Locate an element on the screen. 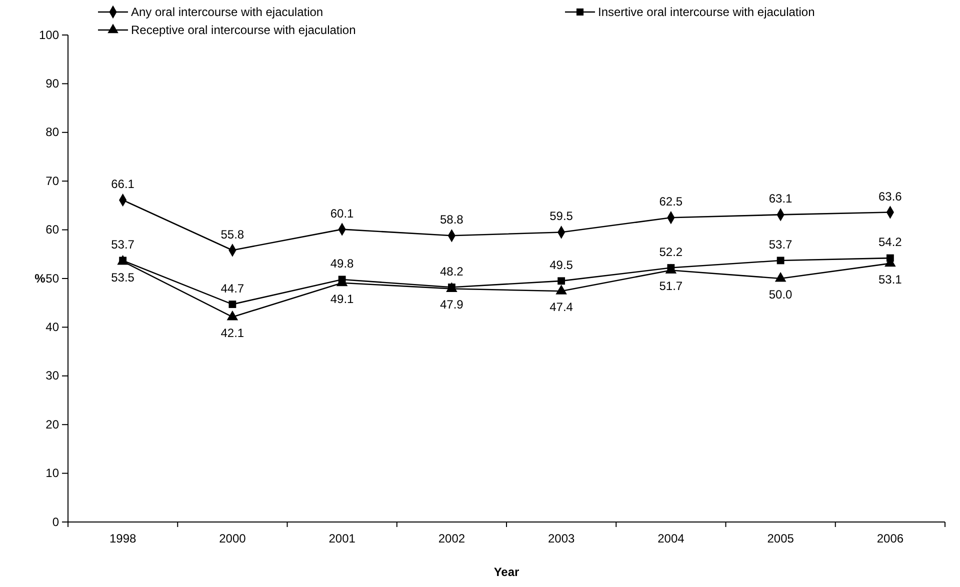 The width and height of the screenshot is (960, 587). y-tick-label: 80 is located at coordinates (53, 132).